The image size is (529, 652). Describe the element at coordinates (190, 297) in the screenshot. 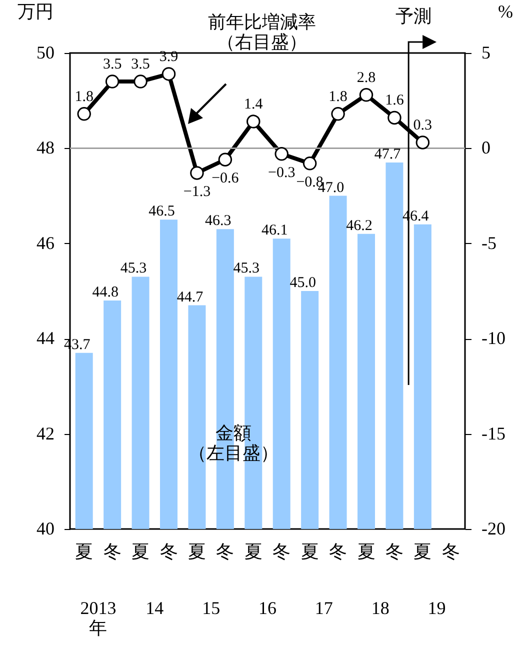

I see `data-label: 44.7` at that location.